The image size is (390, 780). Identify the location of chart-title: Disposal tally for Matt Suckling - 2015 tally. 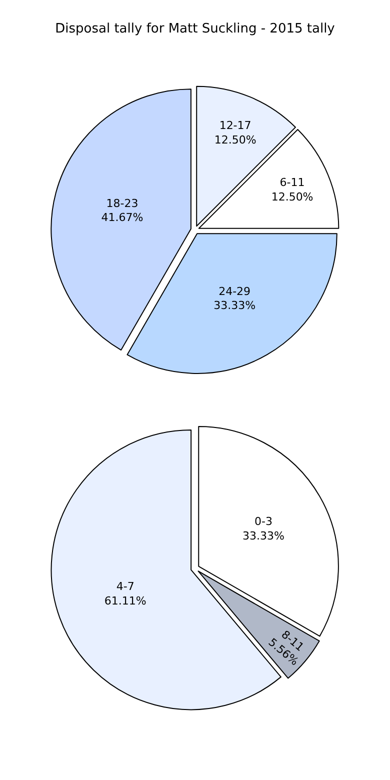
(195, 29).